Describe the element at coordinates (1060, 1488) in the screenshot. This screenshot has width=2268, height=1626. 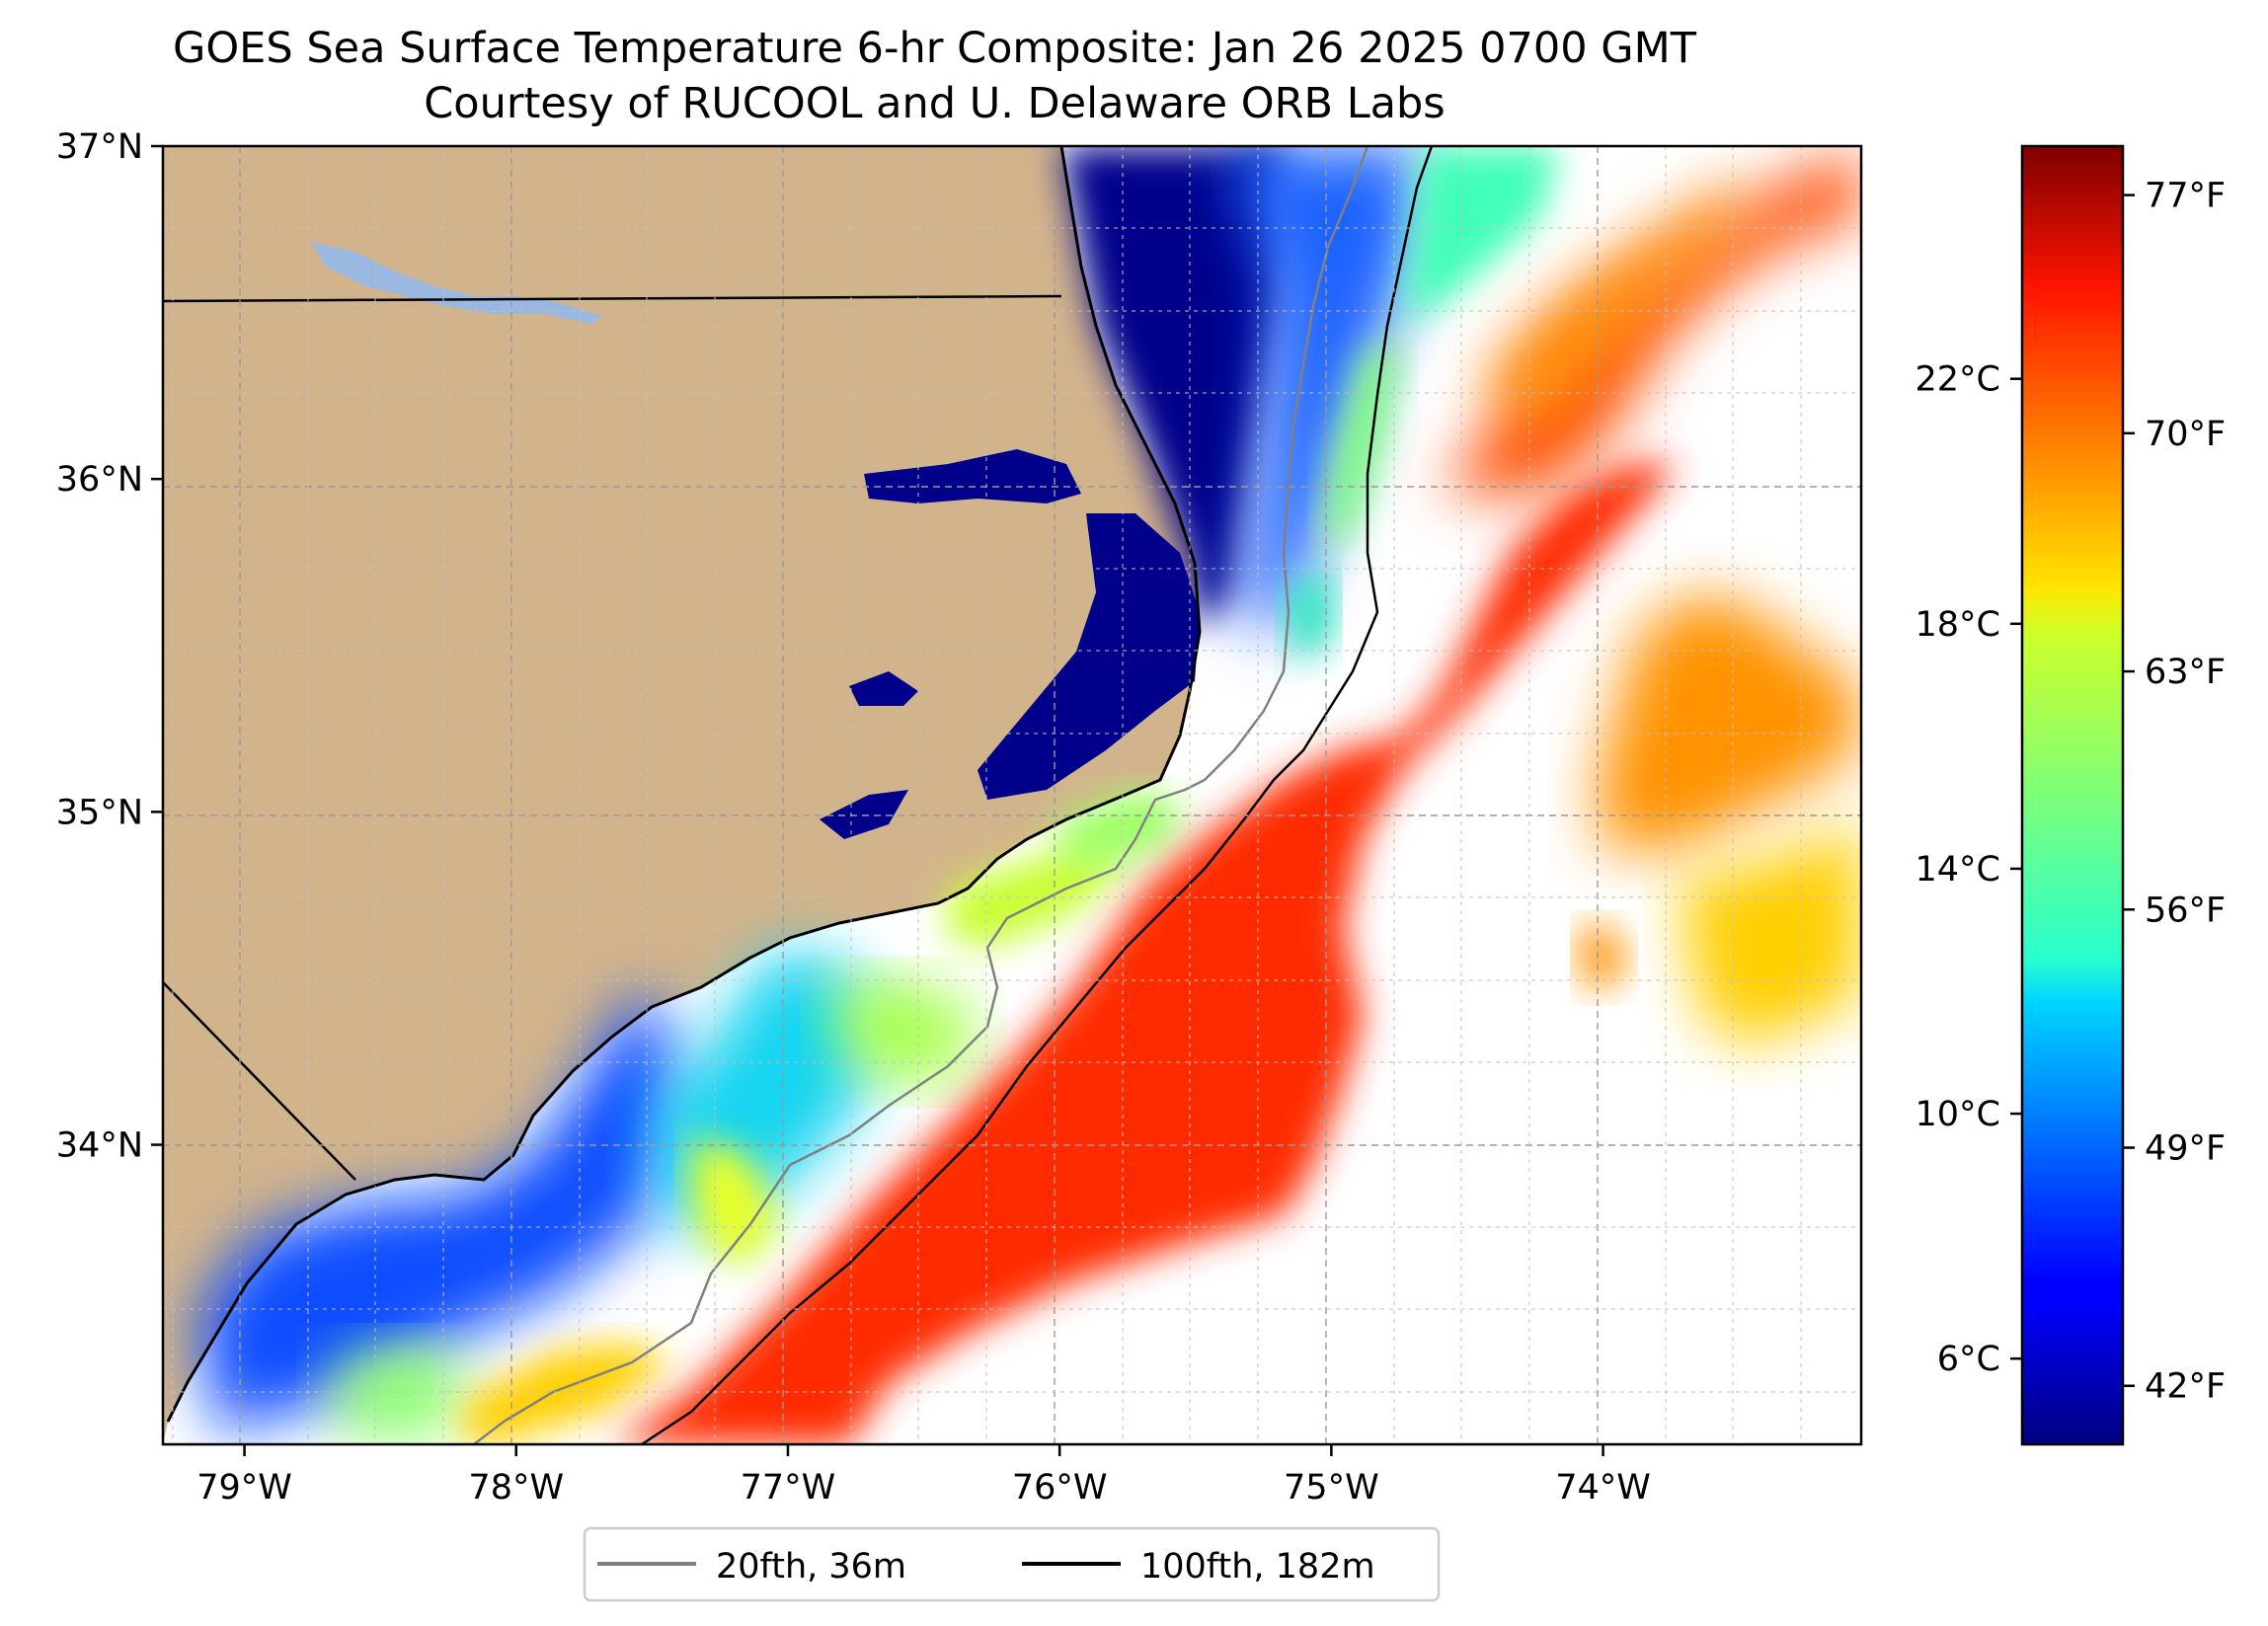
I see `x-tick-label: 76°W` at that location.